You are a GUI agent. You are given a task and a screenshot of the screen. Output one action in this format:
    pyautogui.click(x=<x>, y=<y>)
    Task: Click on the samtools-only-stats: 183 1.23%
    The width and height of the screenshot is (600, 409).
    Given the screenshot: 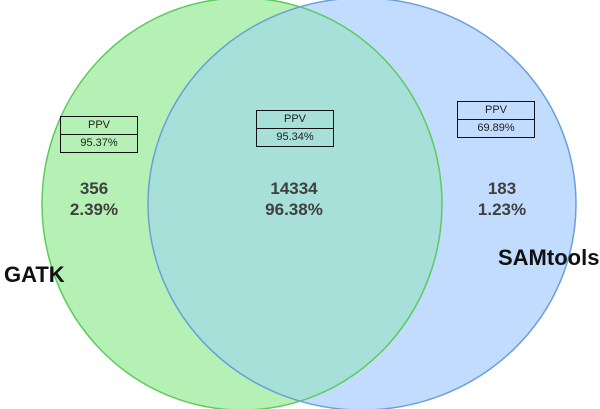 What is the action you would take?
    pyautogui.click(x=502, y=199)
    